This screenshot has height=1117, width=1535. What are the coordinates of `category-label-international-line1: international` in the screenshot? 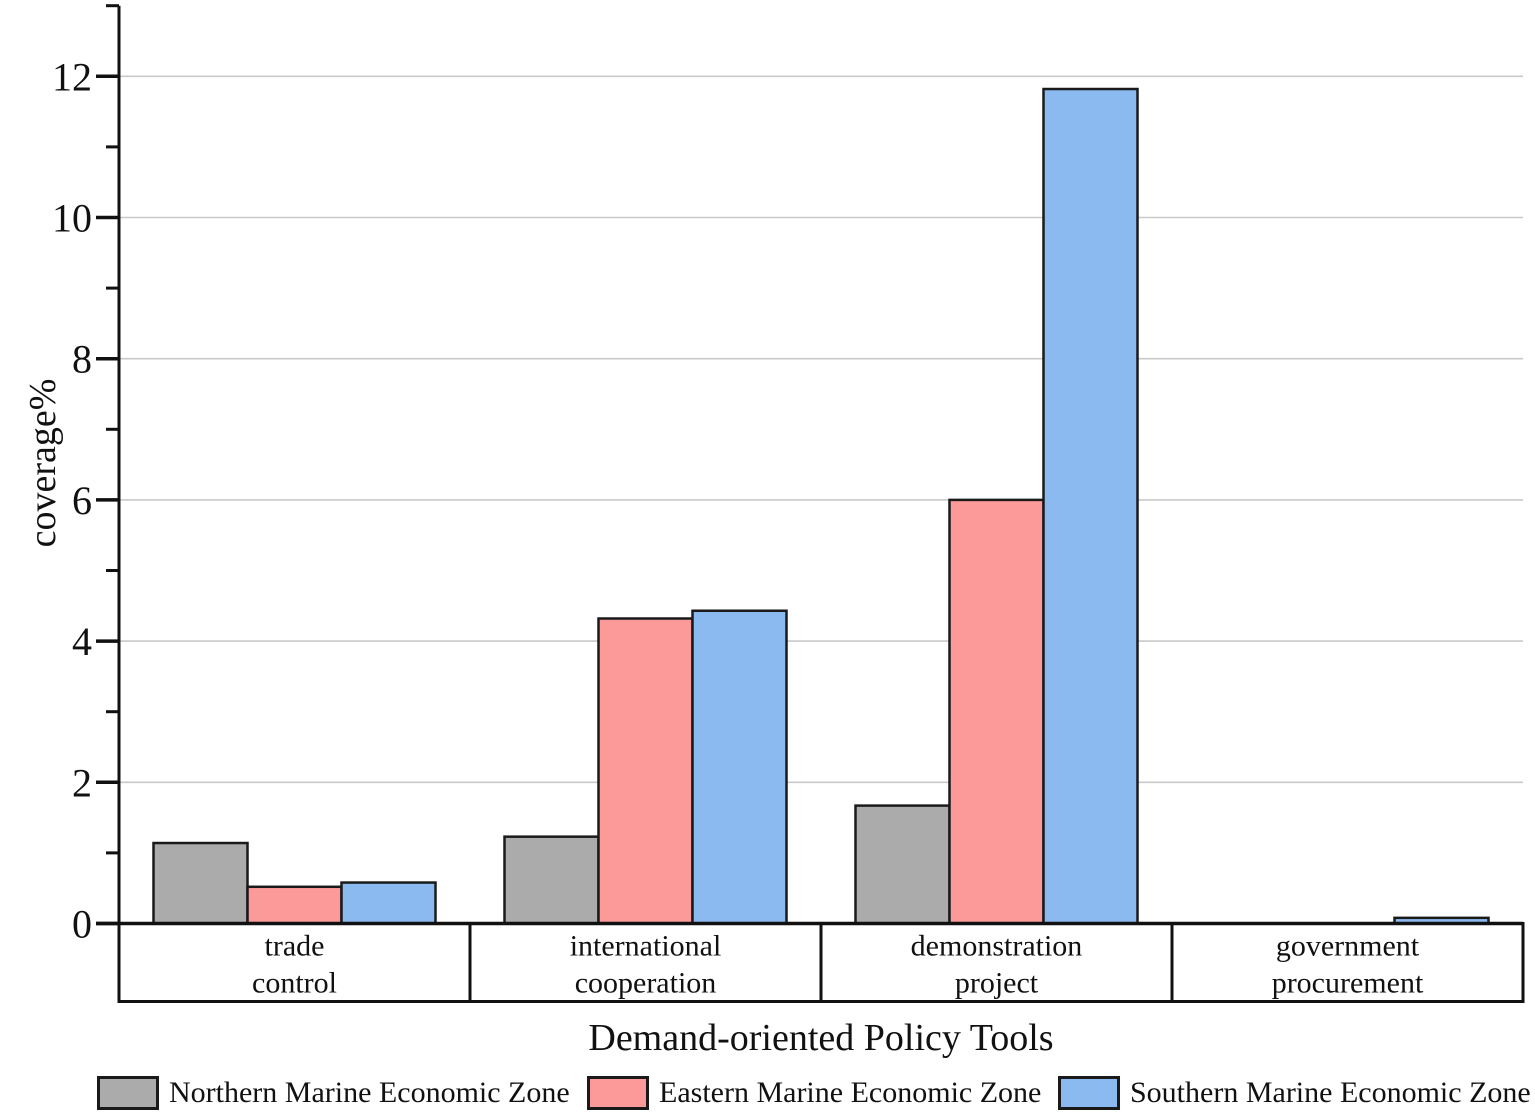 It's located at (646, 946).